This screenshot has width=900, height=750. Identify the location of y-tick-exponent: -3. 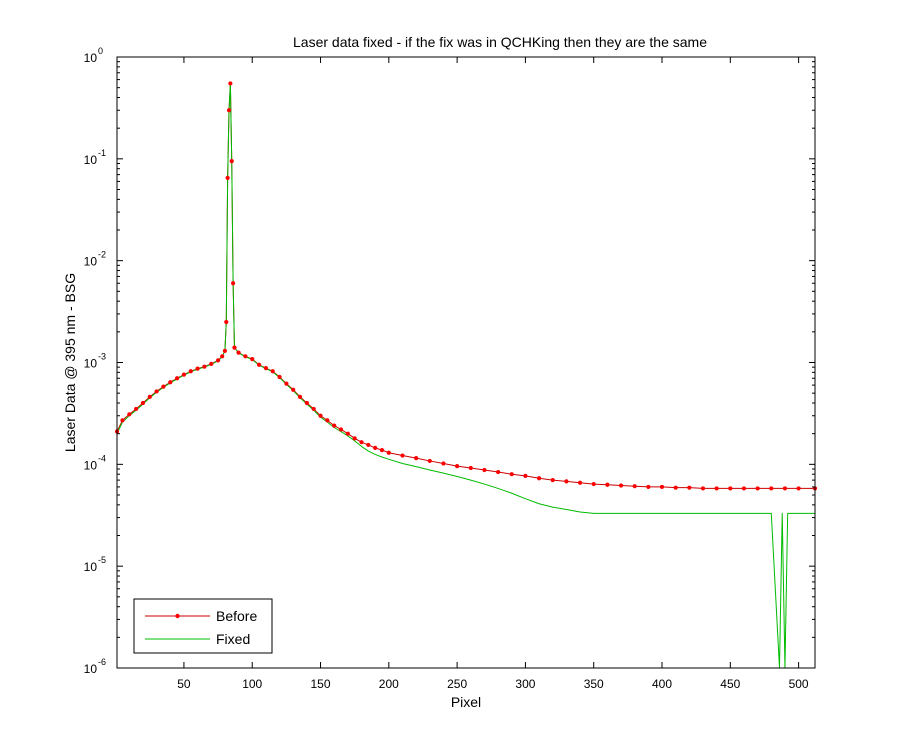
(102, 357).